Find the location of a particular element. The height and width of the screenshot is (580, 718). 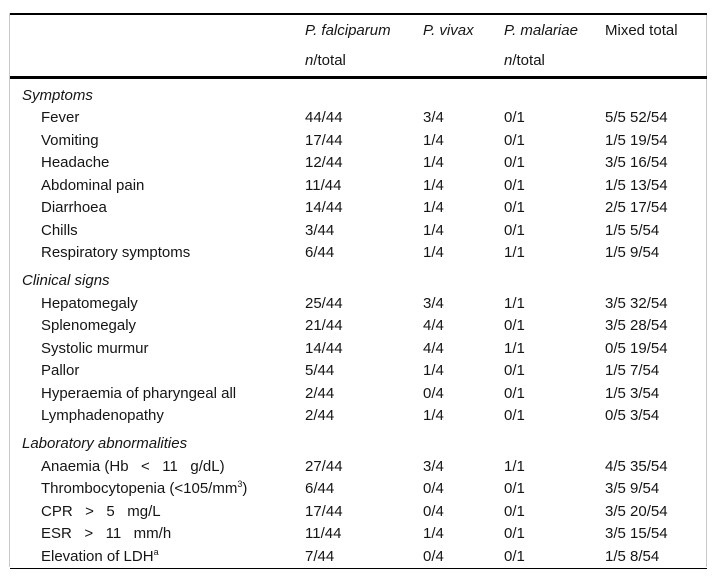

table-row: Vomiting 17/44 1/4 0/1 1/5 19/54 is located at coordinates (358, 140).